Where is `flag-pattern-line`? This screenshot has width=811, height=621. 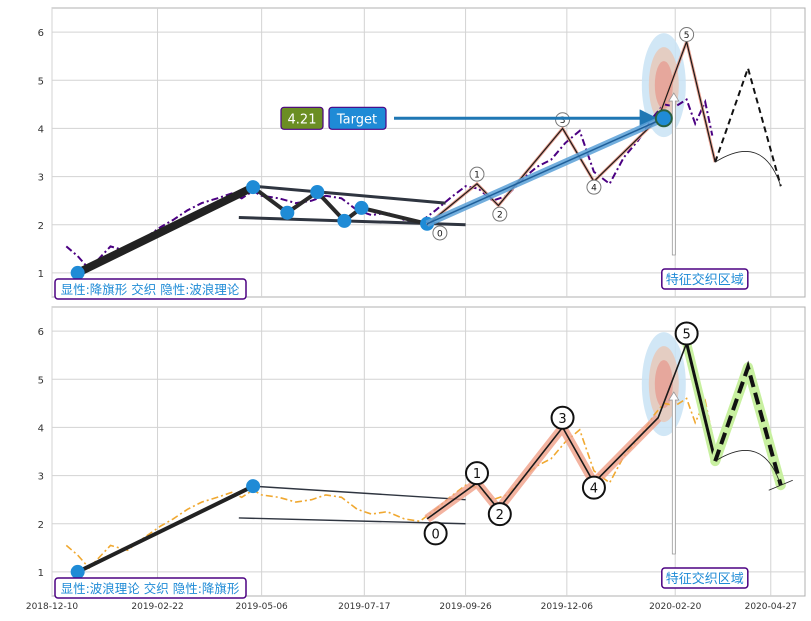
flag-pattern-line is located at coordinates (339, 205).